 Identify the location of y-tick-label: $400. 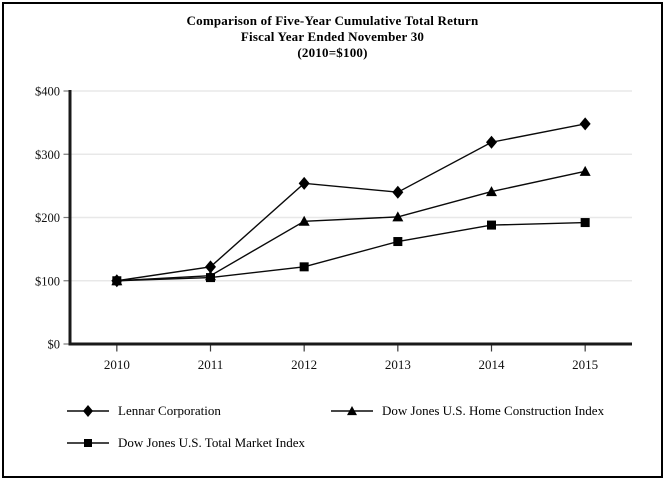
(47, 92).